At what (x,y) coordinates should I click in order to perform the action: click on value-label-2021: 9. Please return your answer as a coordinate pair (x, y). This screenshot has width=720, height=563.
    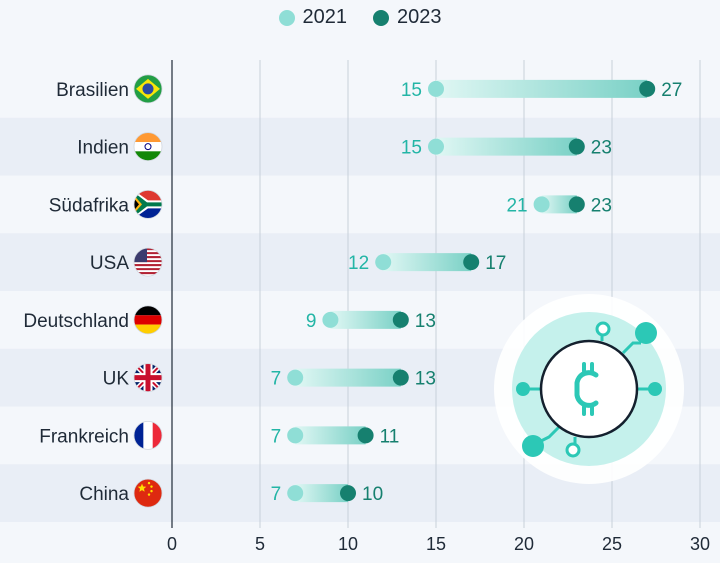
    Looking at the image, I should click on (311, 321).